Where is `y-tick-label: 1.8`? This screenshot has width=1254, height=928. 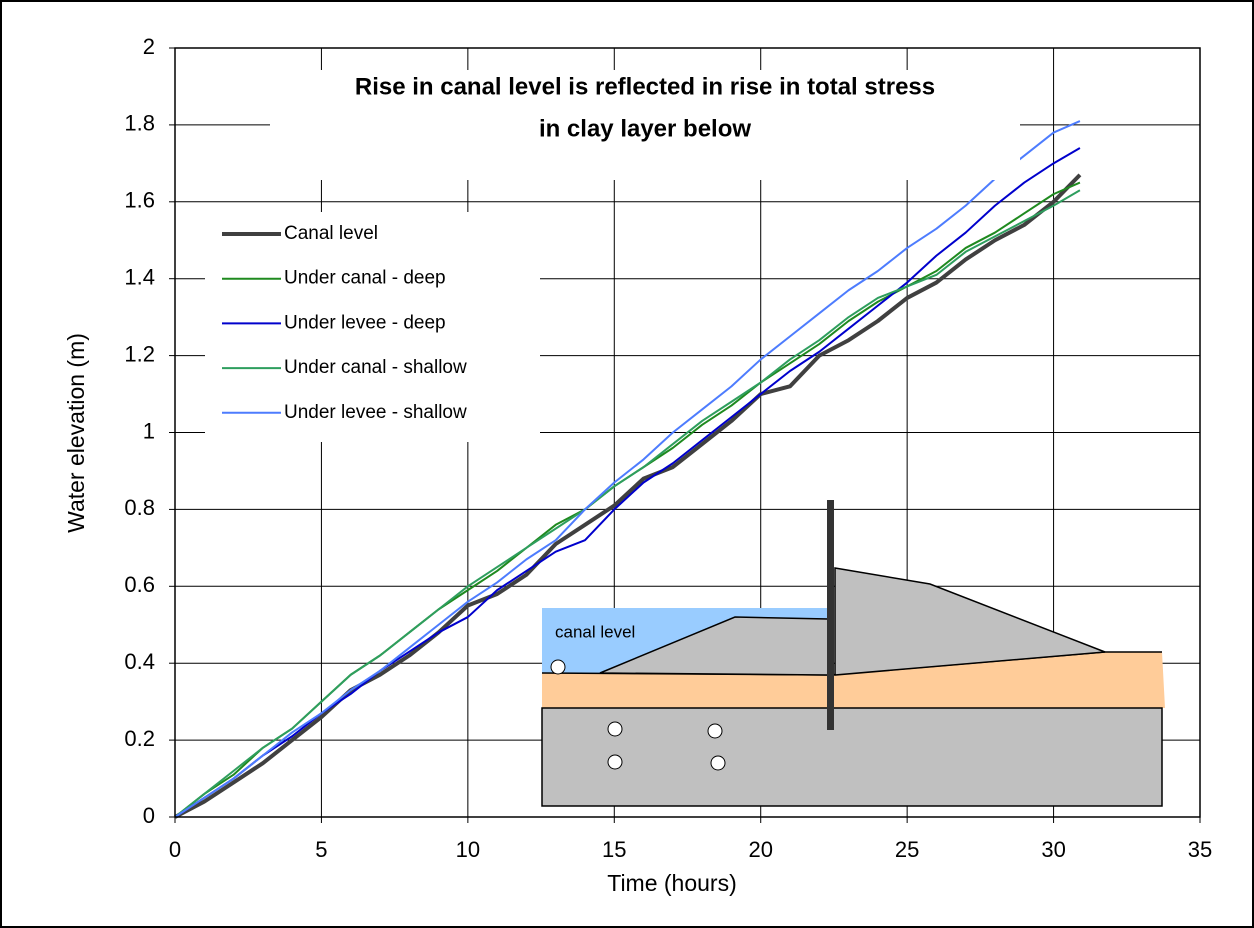
y-tick-label: 1.8 is located at coordinates (139, 123).